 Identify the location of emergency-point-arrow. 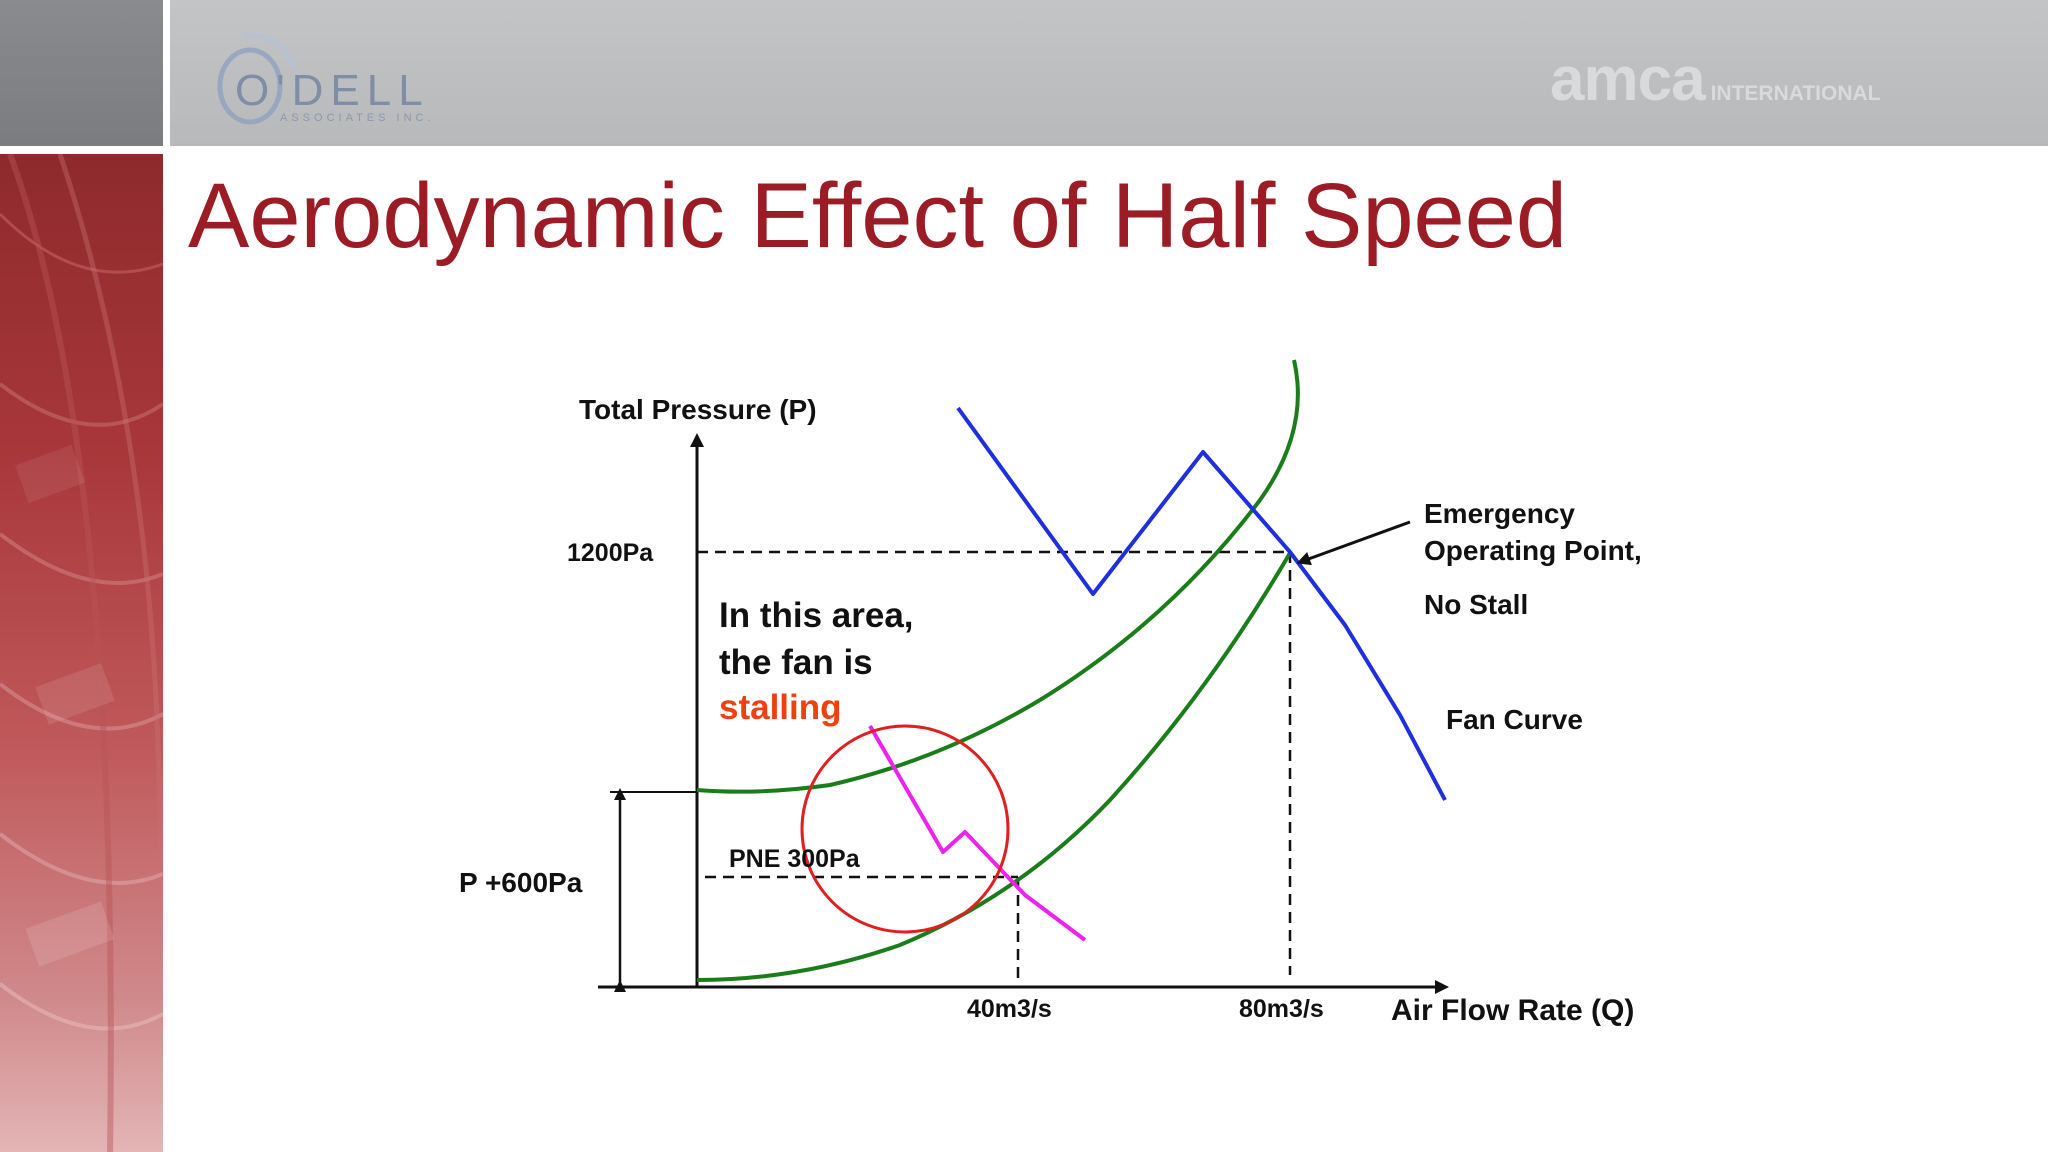
(1353, 543).